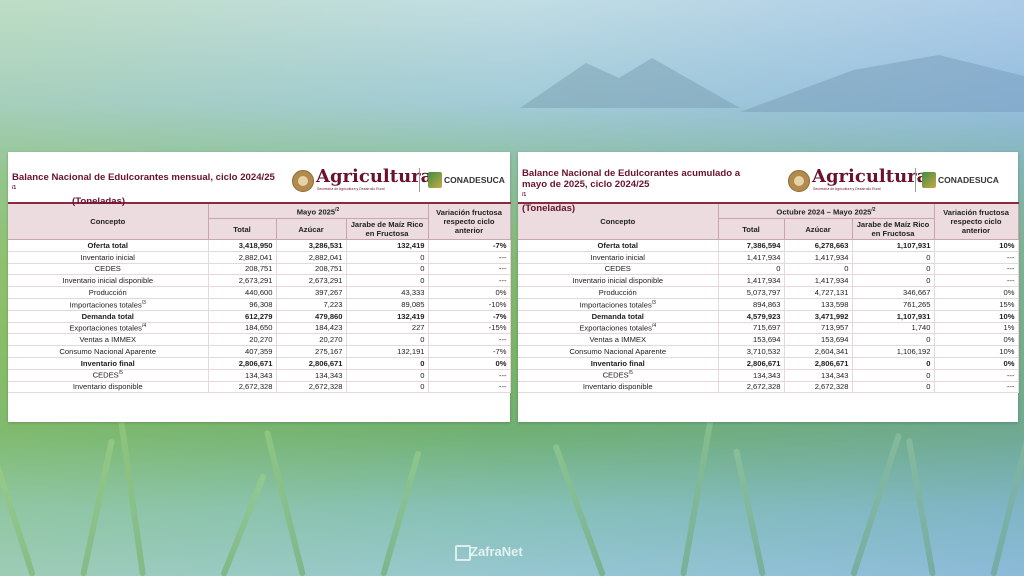 Image resolution: width=1024 pixels, height=577 pixels. I want to click on table-row: CEDES/5 134,343 134,343 0 ---, so click(259, 375).